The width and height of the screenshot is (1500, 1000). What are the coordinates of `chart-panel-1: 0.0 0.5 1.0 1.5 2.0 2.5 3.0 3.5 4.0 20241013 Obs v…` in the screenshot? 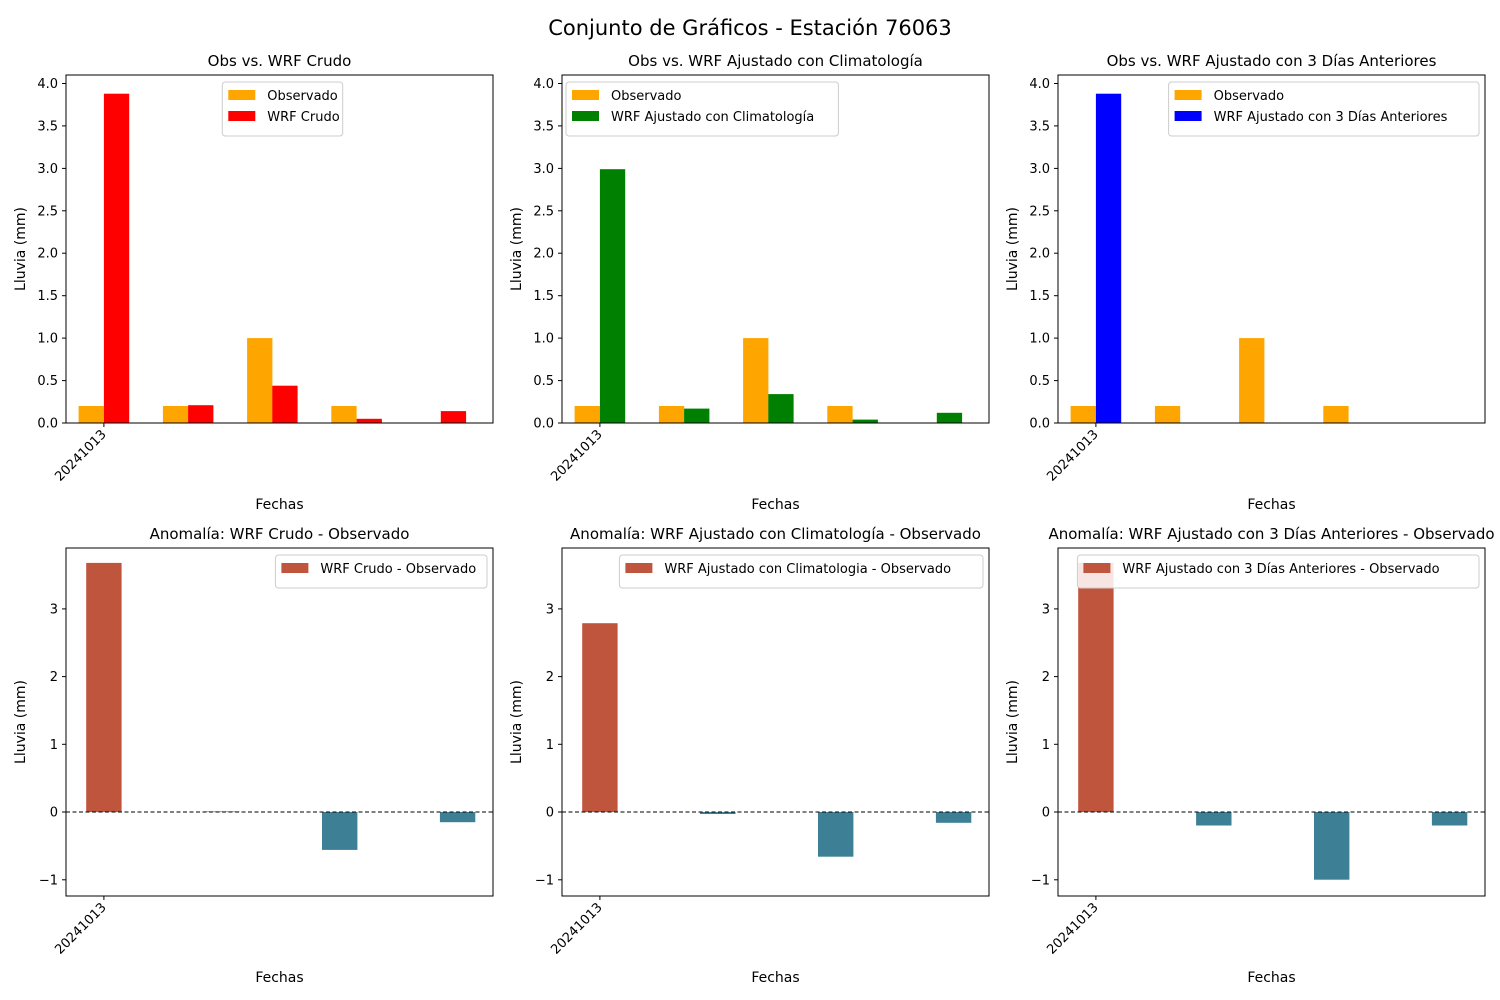 It's located at (253, 282).